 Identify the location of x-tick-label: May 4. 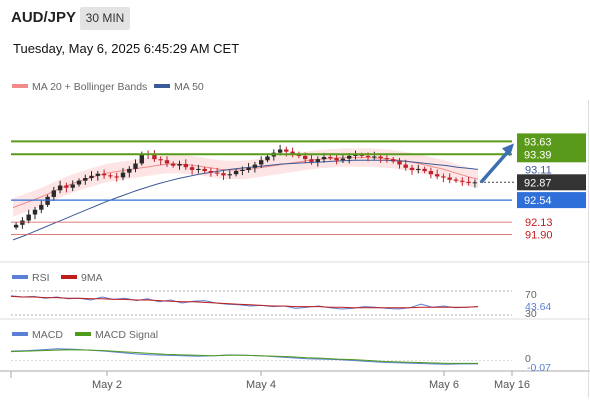
(261, 385).